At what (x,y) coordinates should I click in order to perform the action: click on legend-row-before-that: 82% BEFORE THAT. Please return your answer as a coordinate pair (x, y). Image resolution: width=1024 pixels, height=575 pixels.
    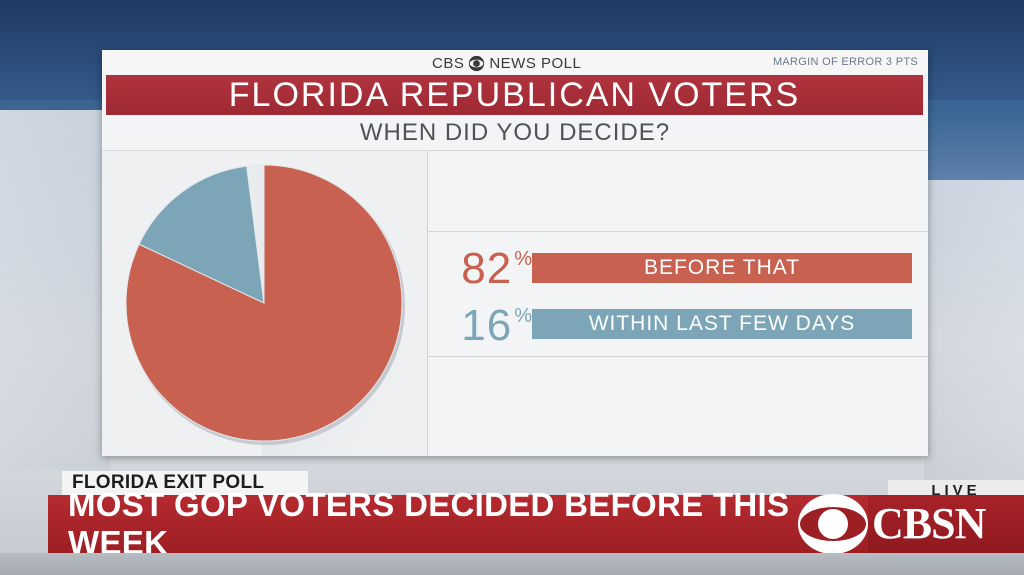
    Looking at the image, I should click on (678, 269).